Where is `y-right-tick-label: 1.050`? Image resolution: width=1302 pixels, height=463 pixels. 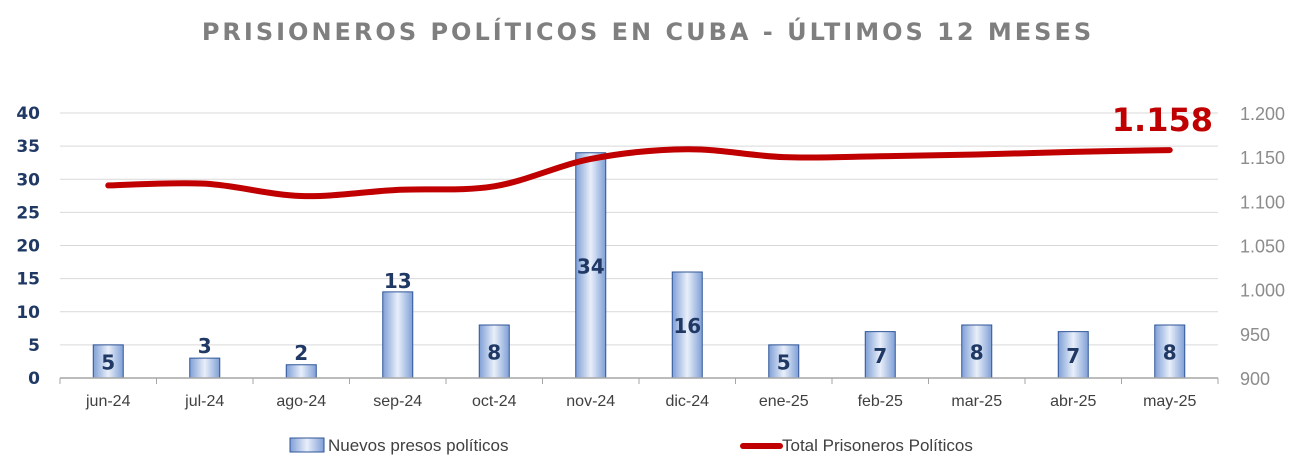 y-right-tick-label: 1.050 is located at coordinates (1262, 247).